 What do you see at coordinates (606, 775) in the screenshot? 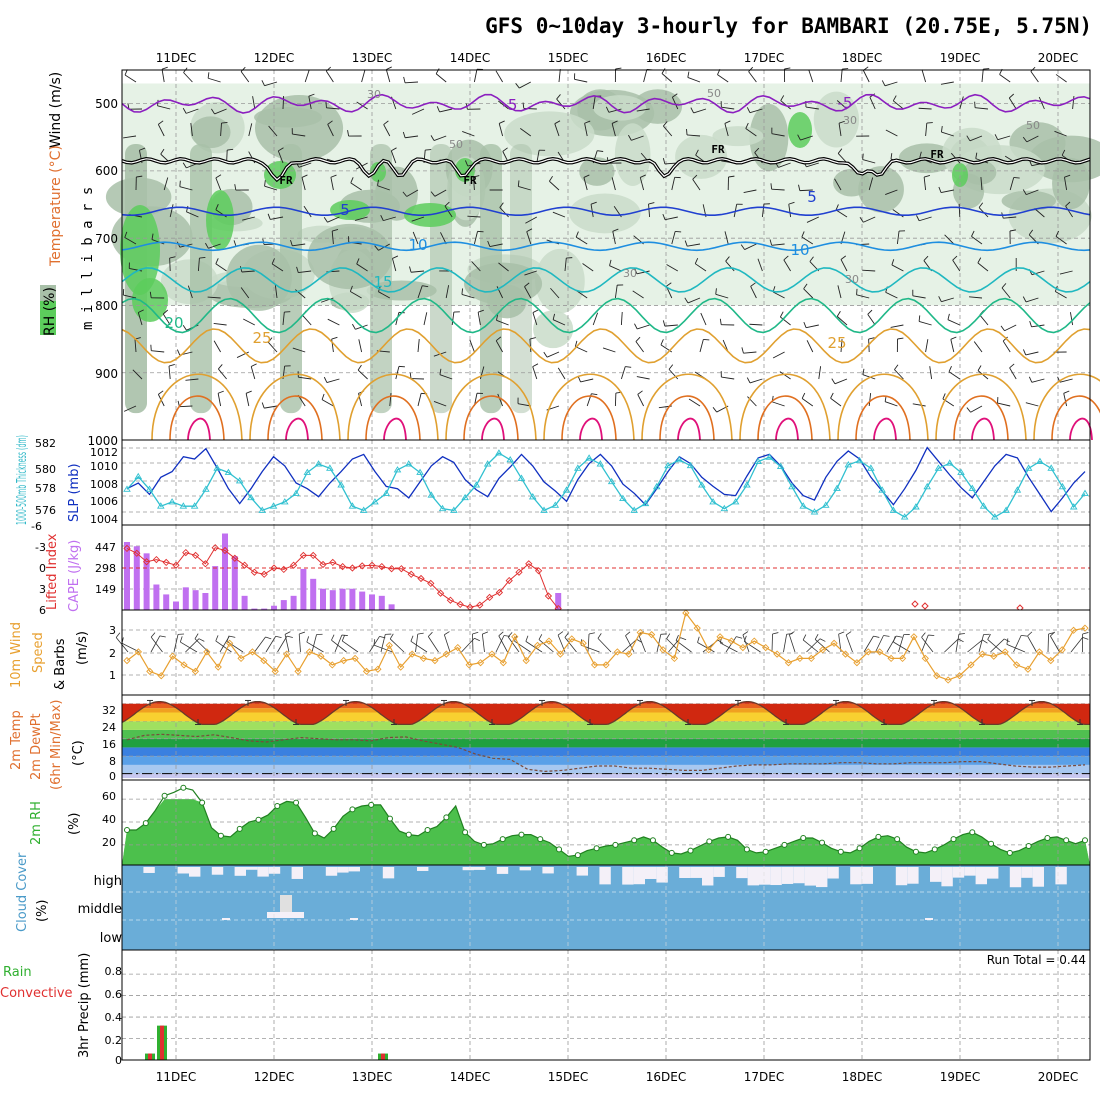
I see `temp-band` at bounding box center [606, 775].